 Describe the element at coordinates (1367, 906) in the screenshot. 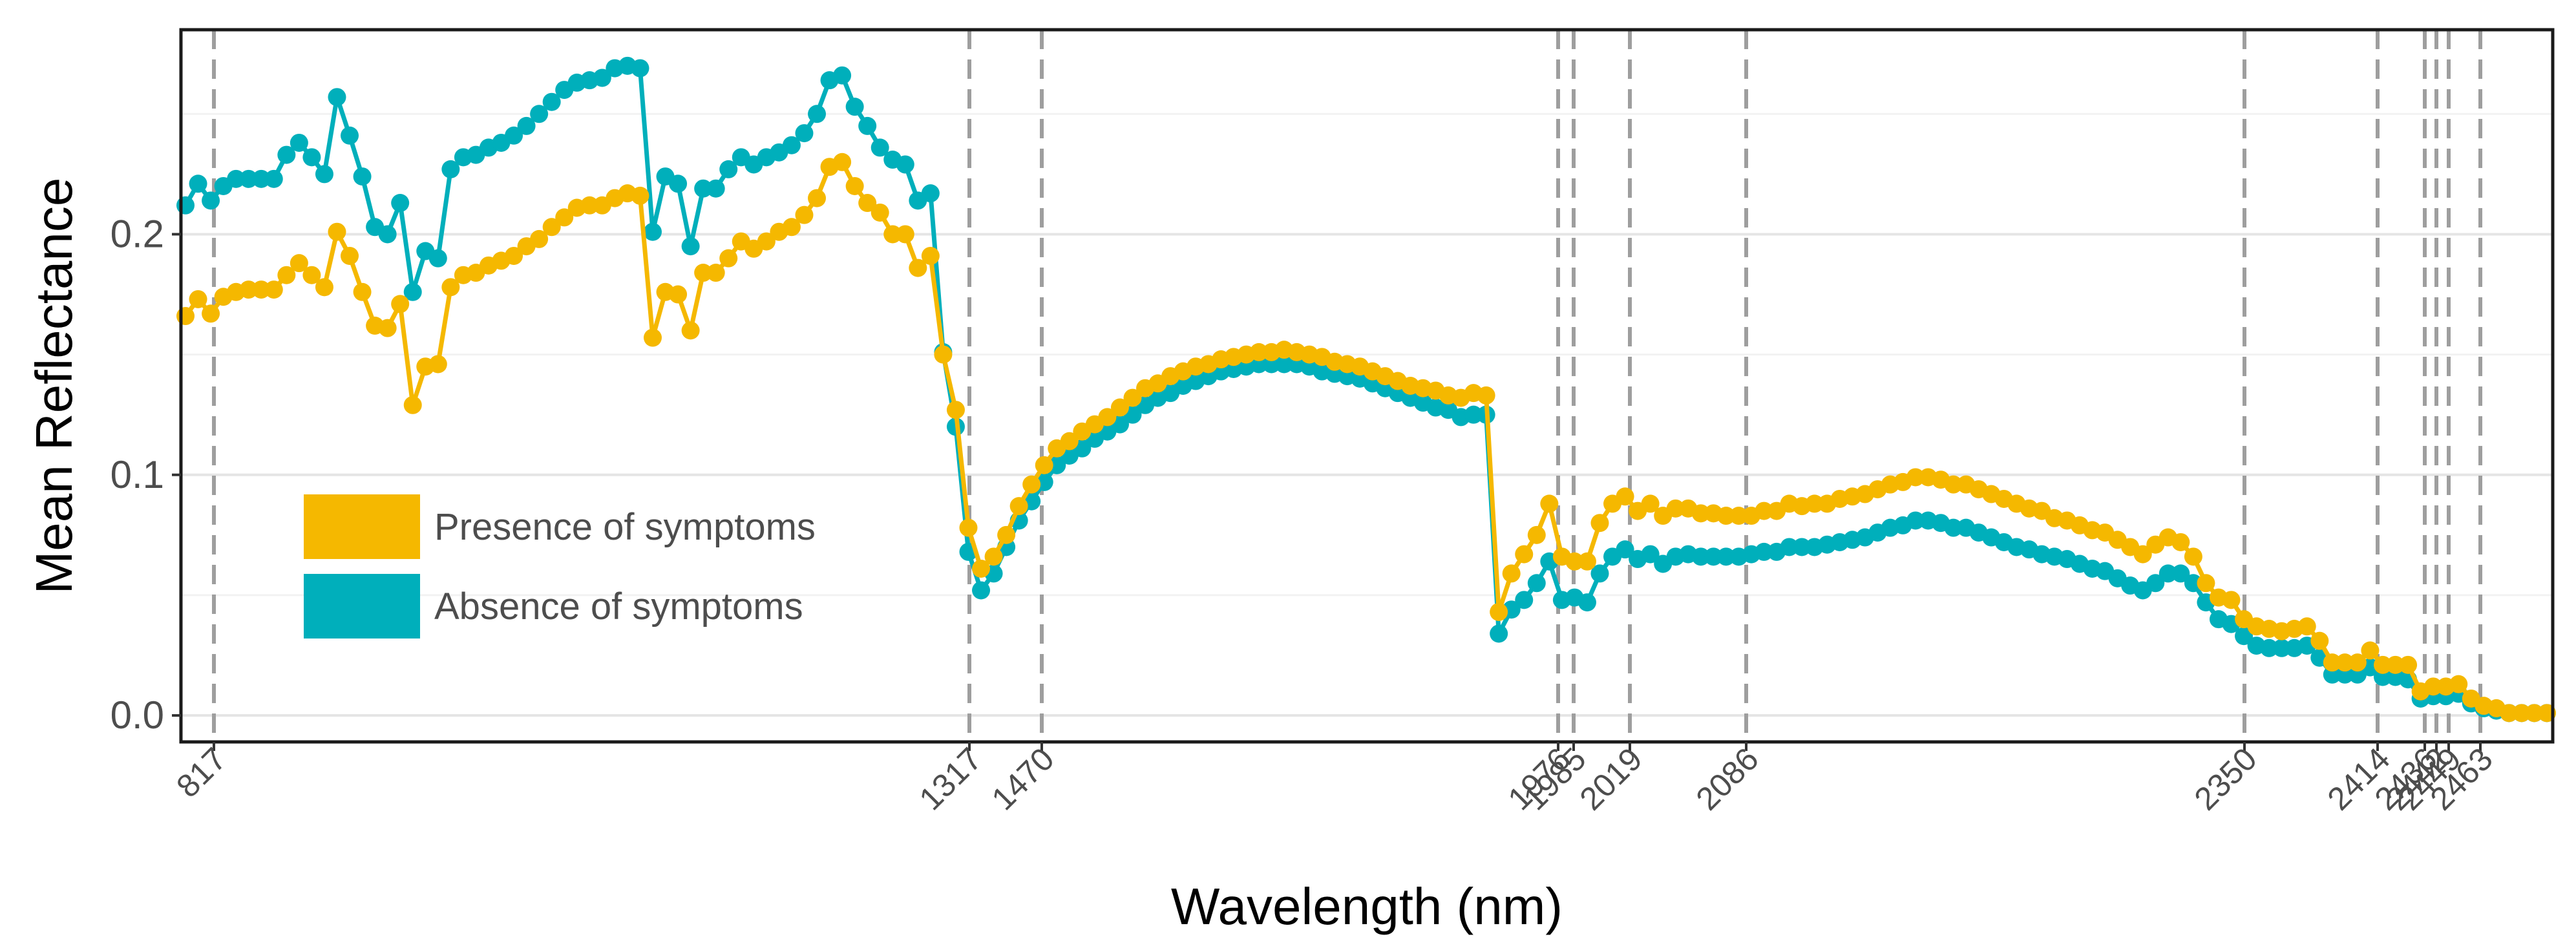

I see `x-axis-title: Wavelength (nm)` at that location.